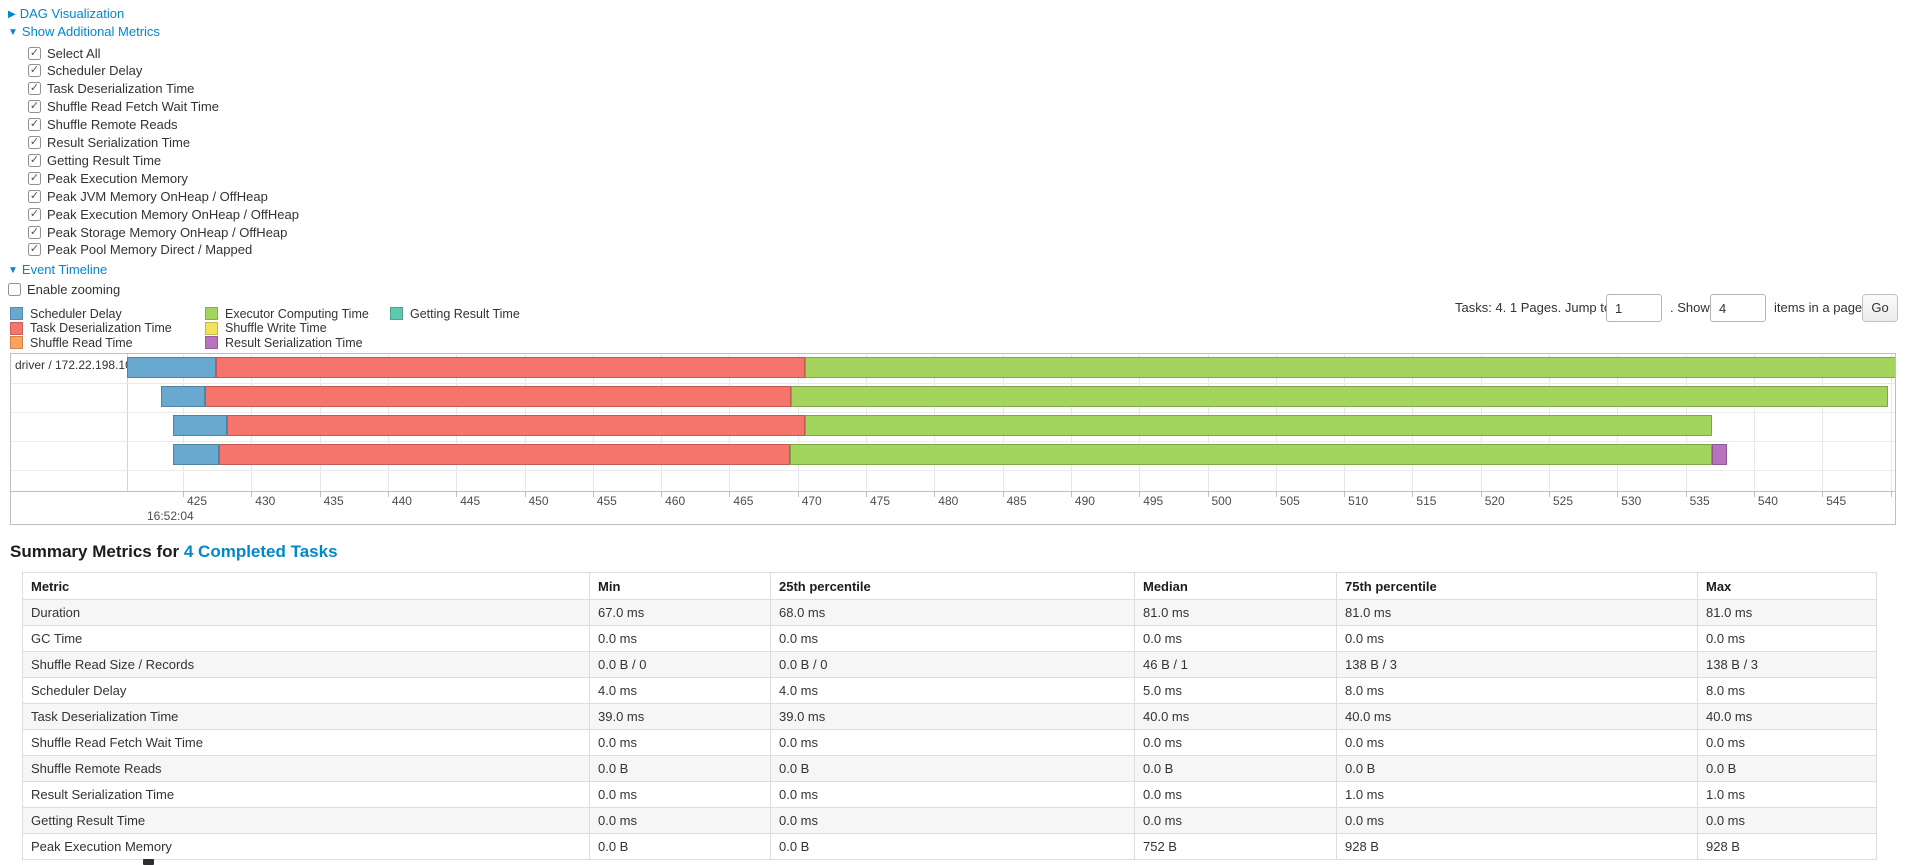 The height and width of the screenshot is (865, 1907). What do you see at coordinates (71, 342) in the screenshot?
I see `legend-item: Shuffle Read Time` at bounding box center [71, 342].